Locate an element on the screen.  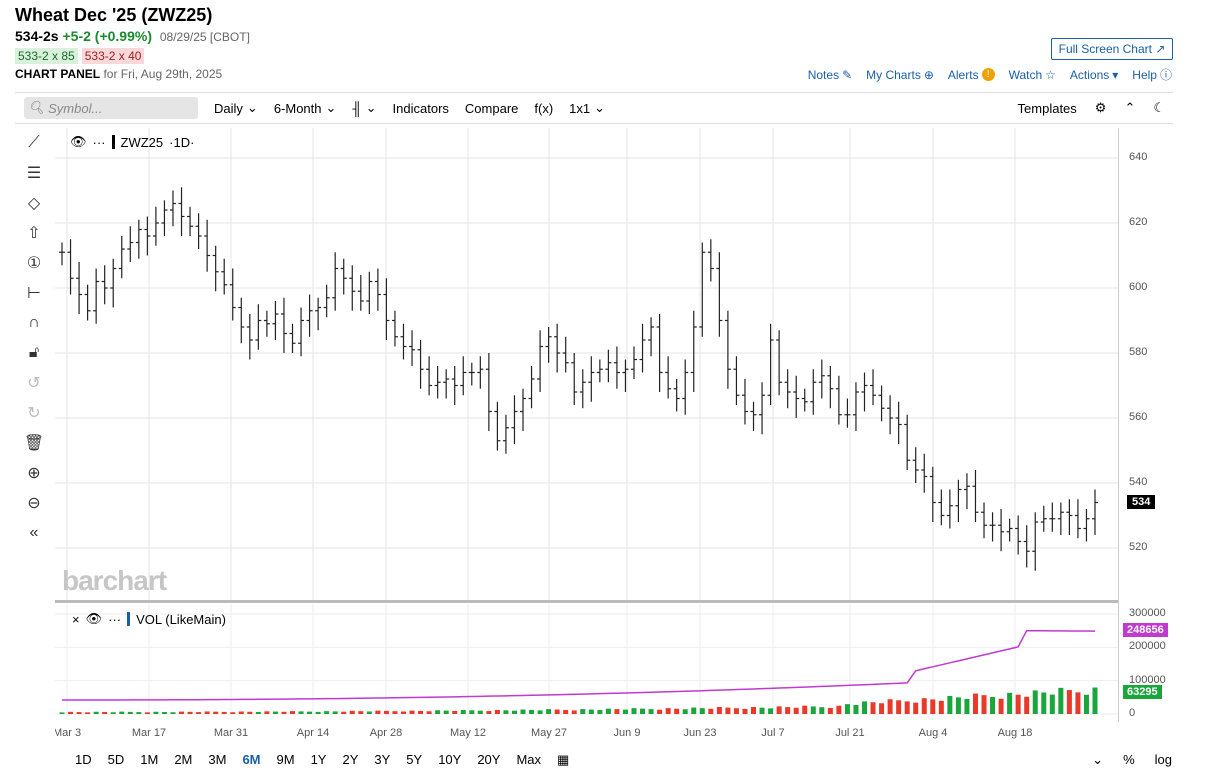
watch-link: Watch ☆ is located at coordinates (1032, 74).